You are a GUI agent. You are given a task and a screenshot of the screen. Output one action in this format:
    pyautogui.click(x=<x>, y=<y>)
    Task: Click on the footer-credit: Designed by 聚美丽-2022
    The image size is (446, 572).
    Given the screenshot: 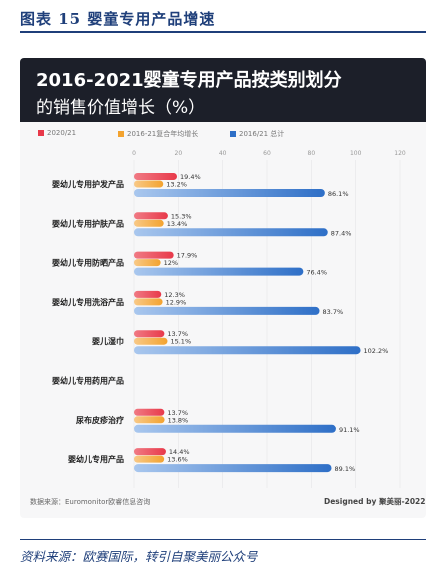 What is the action you would take?
    pyautogui.click(x=375, y=501)
    